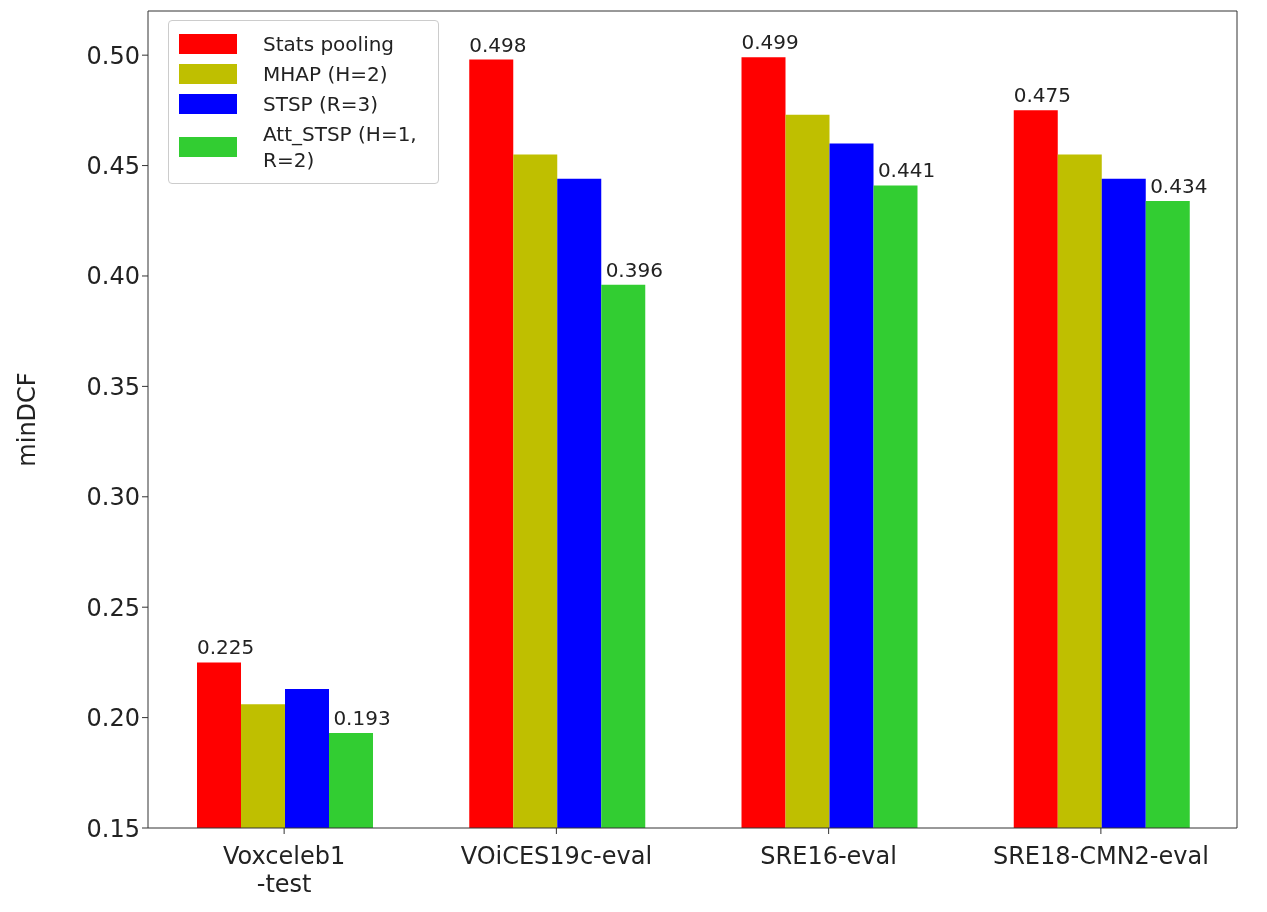 The height and width of the screenshot is (912, 1267). I want to click on y-tick-label: 0.45, so click(113, 166).